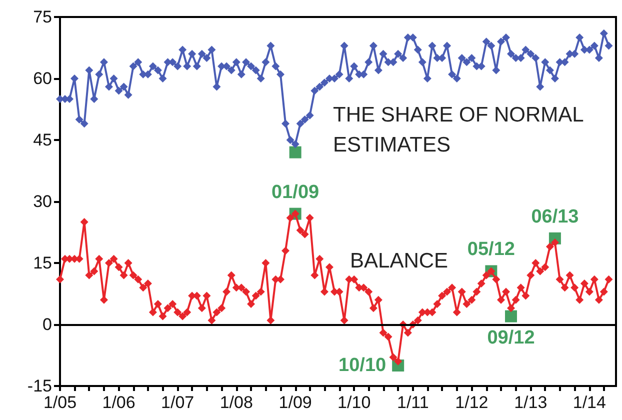 This screenshot has height=420, width=622. What do you see at coordinates (461, 130) in the screenshot?
I see `series-label: THE SHARE OF NORMAL ESTIMATES` at bounding box center [461, 130].